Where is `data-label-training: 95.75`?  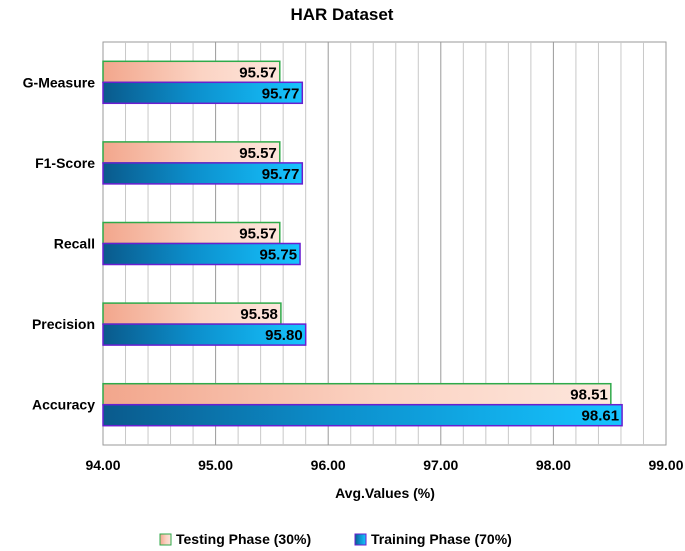
data-label-training: 95.75 is located at coordinates (279, 255).